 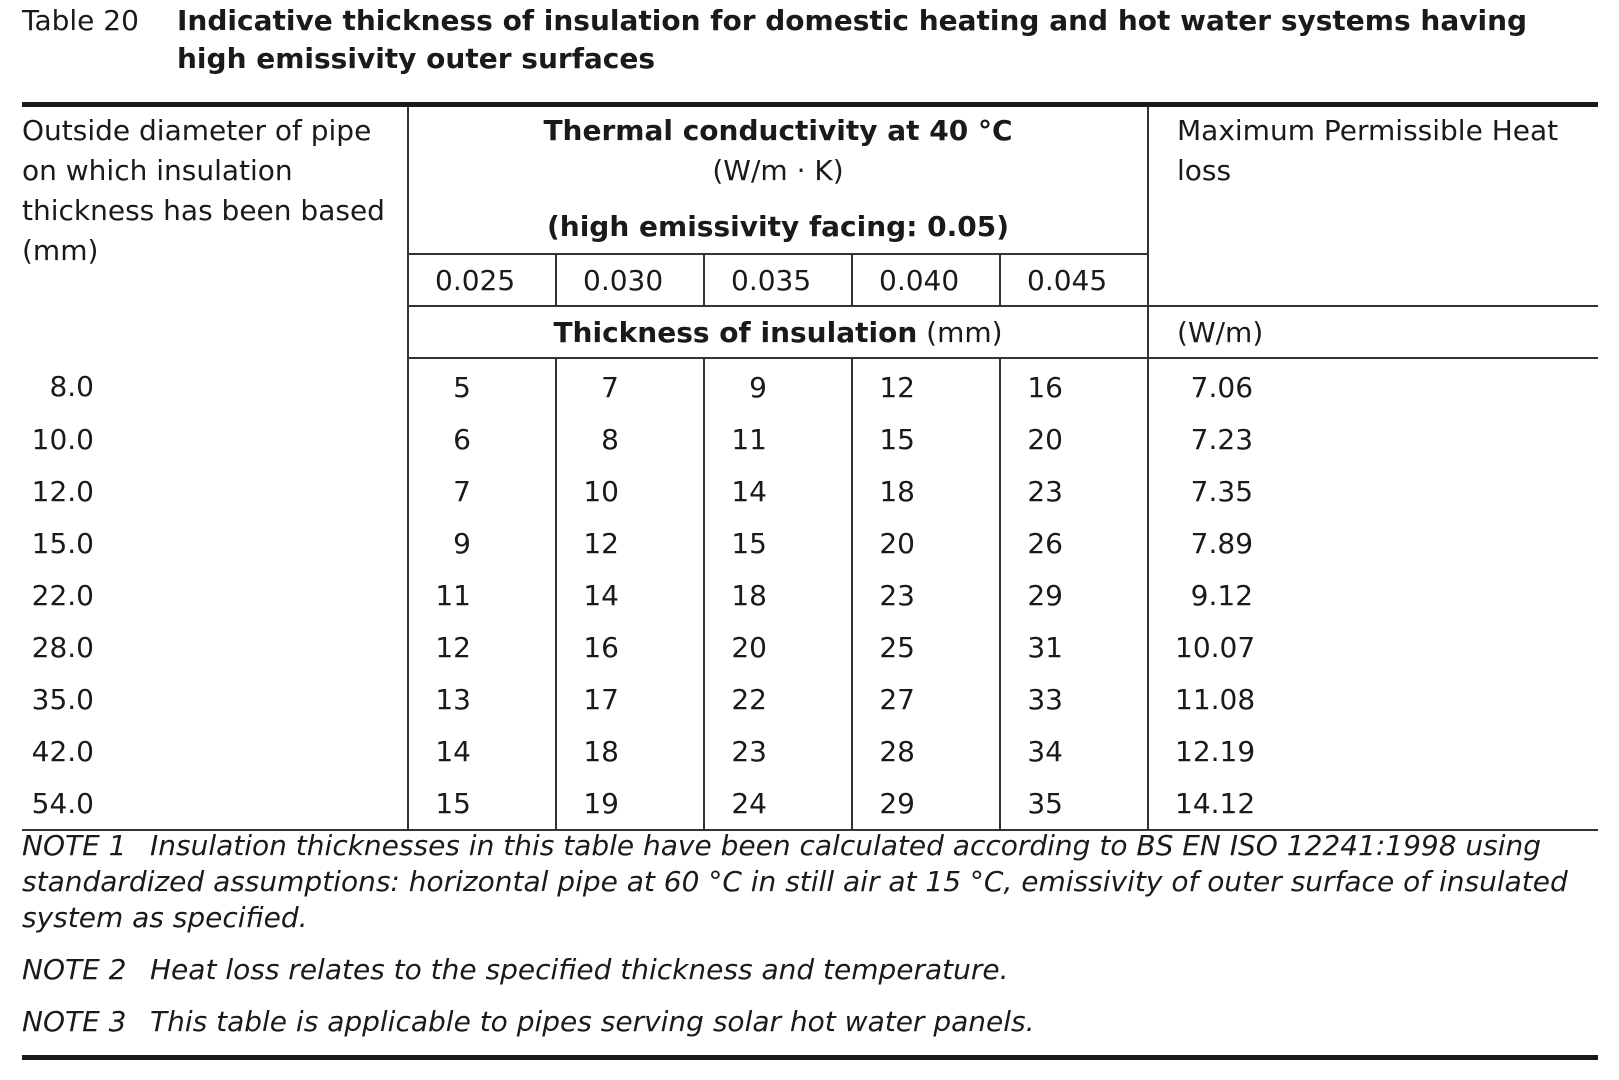 What do you see at coordinates (778, 280) in the screenshot?
I see `conductivity-value: 0.035` at bounding box center [778, 280].